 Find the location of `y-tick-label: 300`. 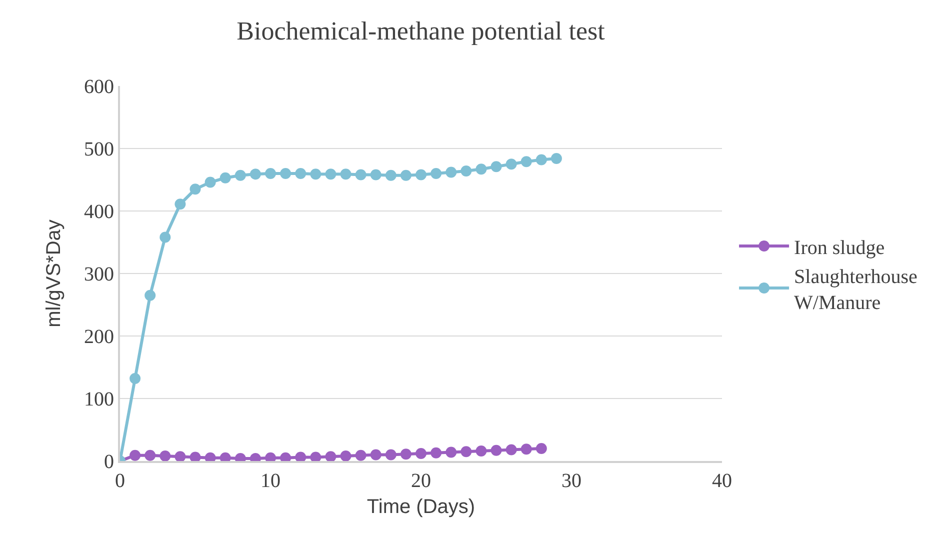

y-tick-label: 300 is located at coordinates (99, 275).